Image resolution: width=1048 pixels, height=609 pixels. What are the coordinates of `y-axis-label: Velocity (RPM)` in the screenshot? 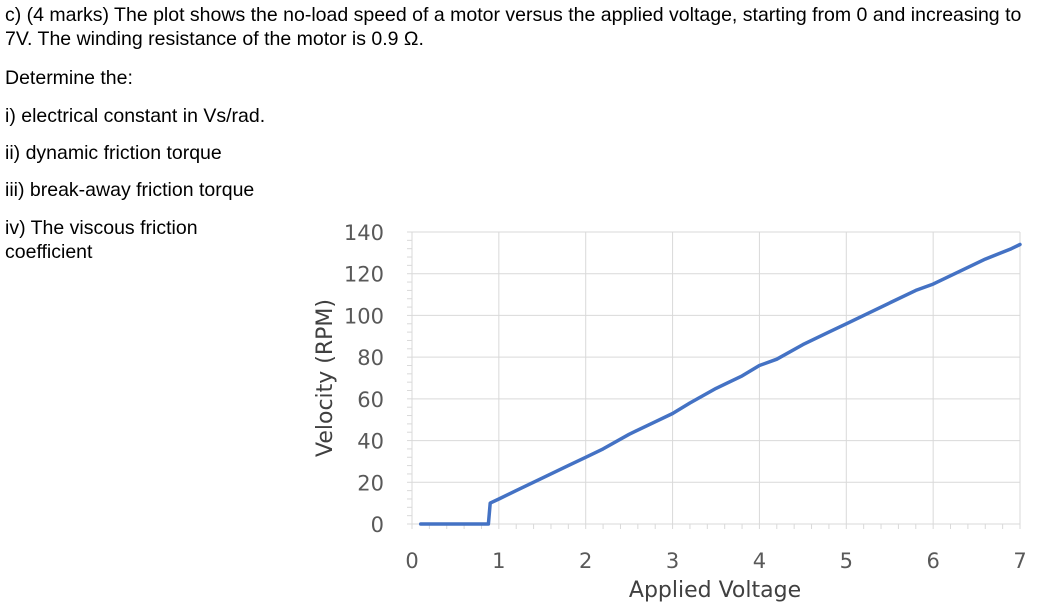 It's located at (325, 378).